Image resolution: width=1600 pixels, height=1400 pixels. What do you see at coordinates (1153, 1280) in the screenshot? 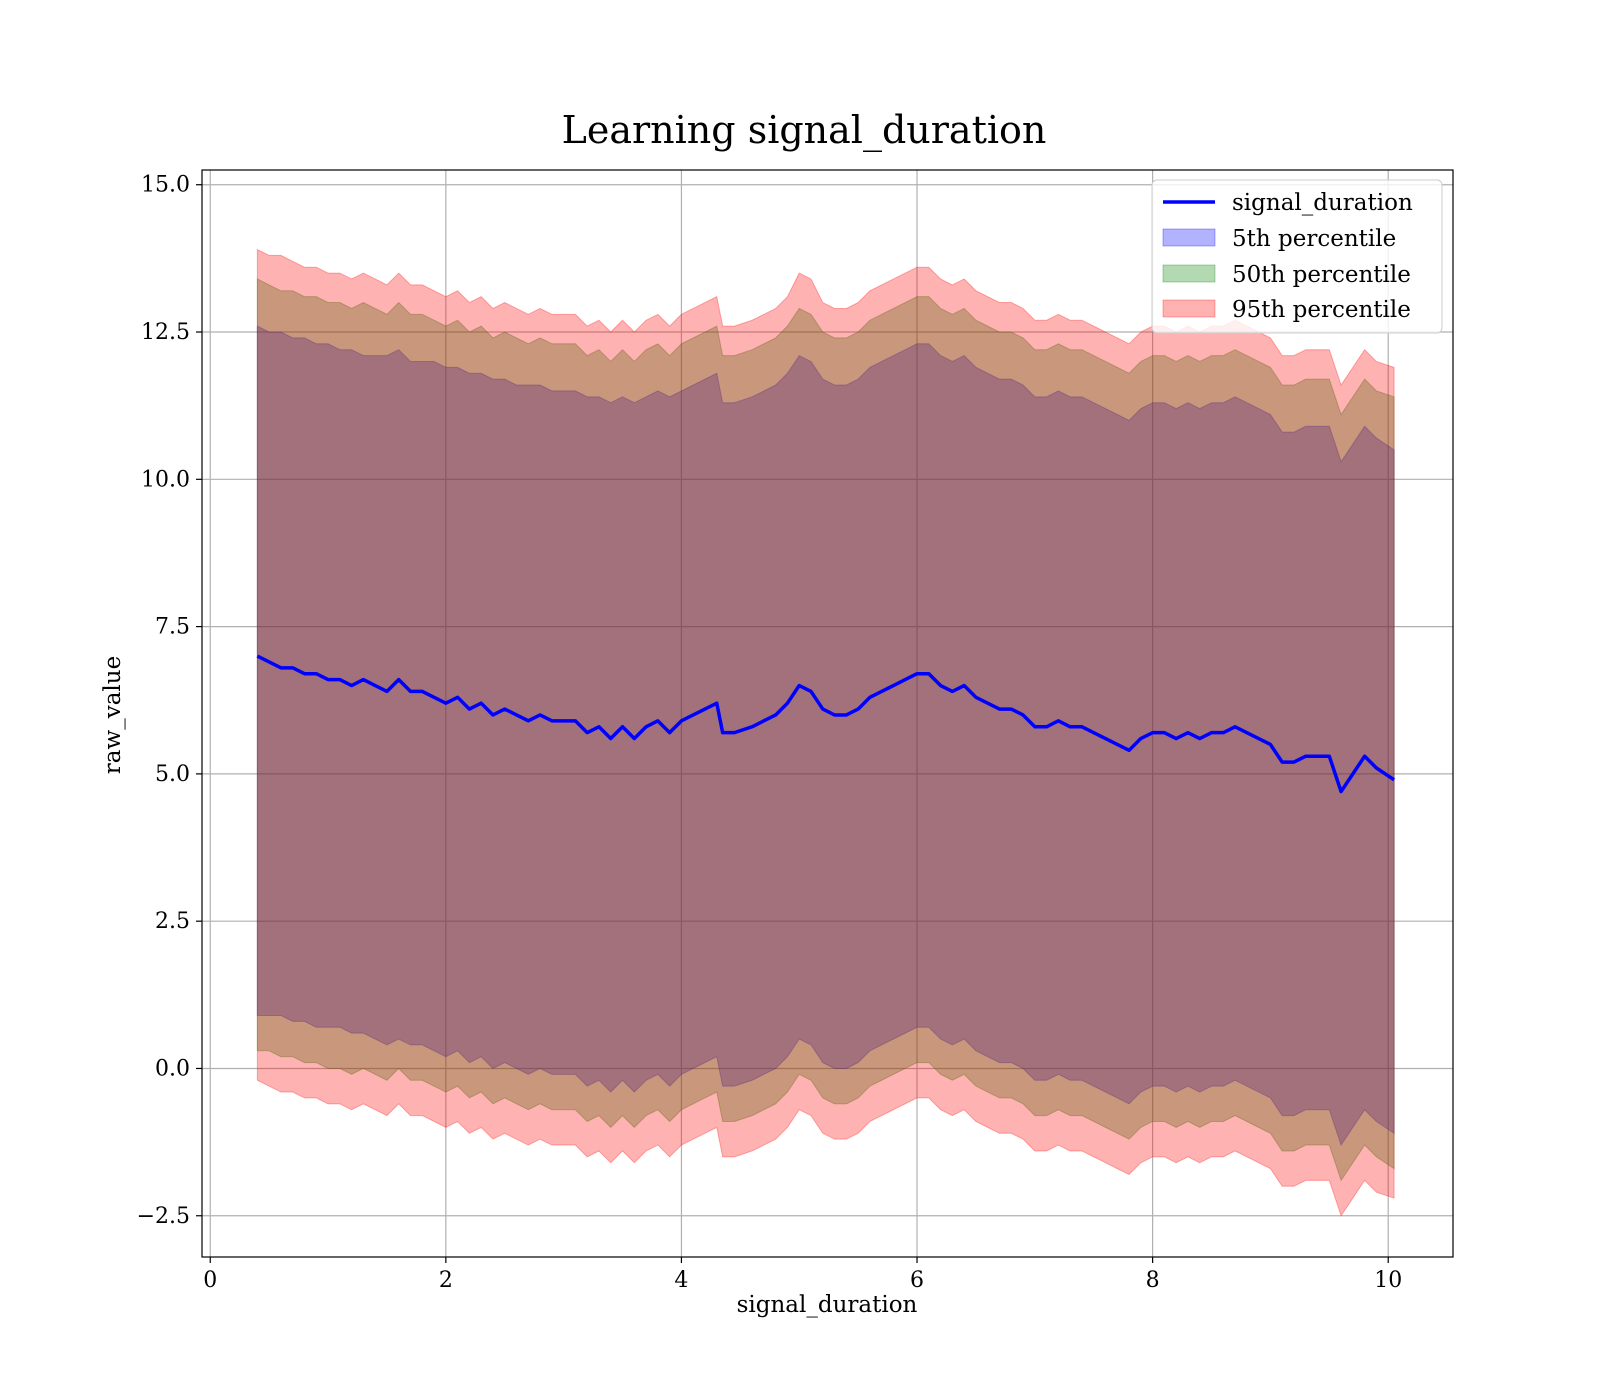
I see `x-tick-label: 8` at bounding box center [1153, 1280].